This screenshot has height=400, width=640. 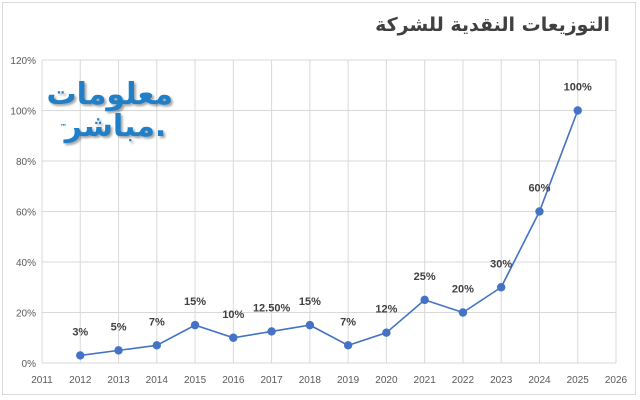 I want to click on y-tick-label: 60%, so click(x=26, y=213).